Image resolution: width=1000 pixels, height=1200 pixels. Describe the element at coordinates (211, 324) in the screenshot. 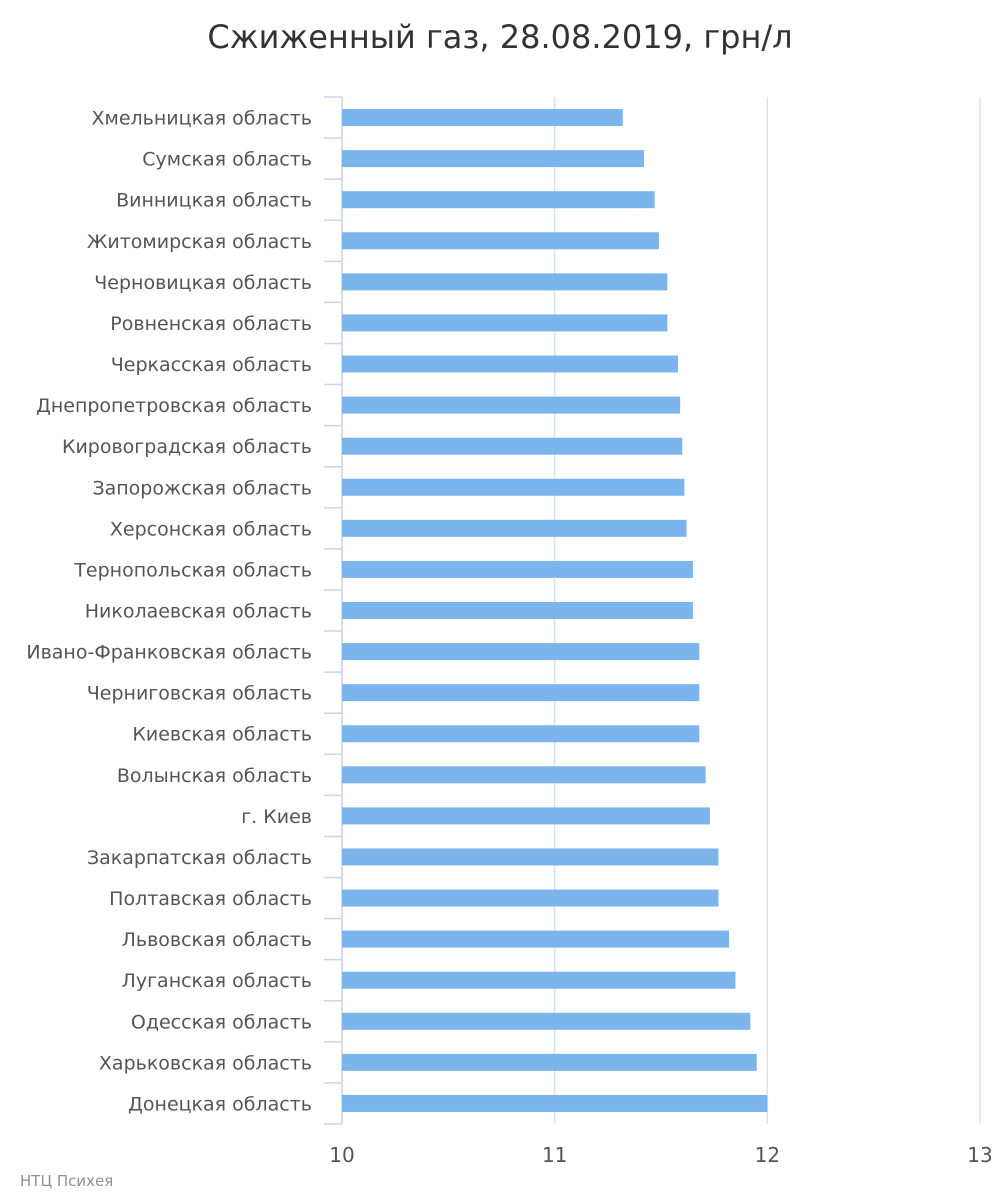

I see `category-label: Ровненская область` at that location.